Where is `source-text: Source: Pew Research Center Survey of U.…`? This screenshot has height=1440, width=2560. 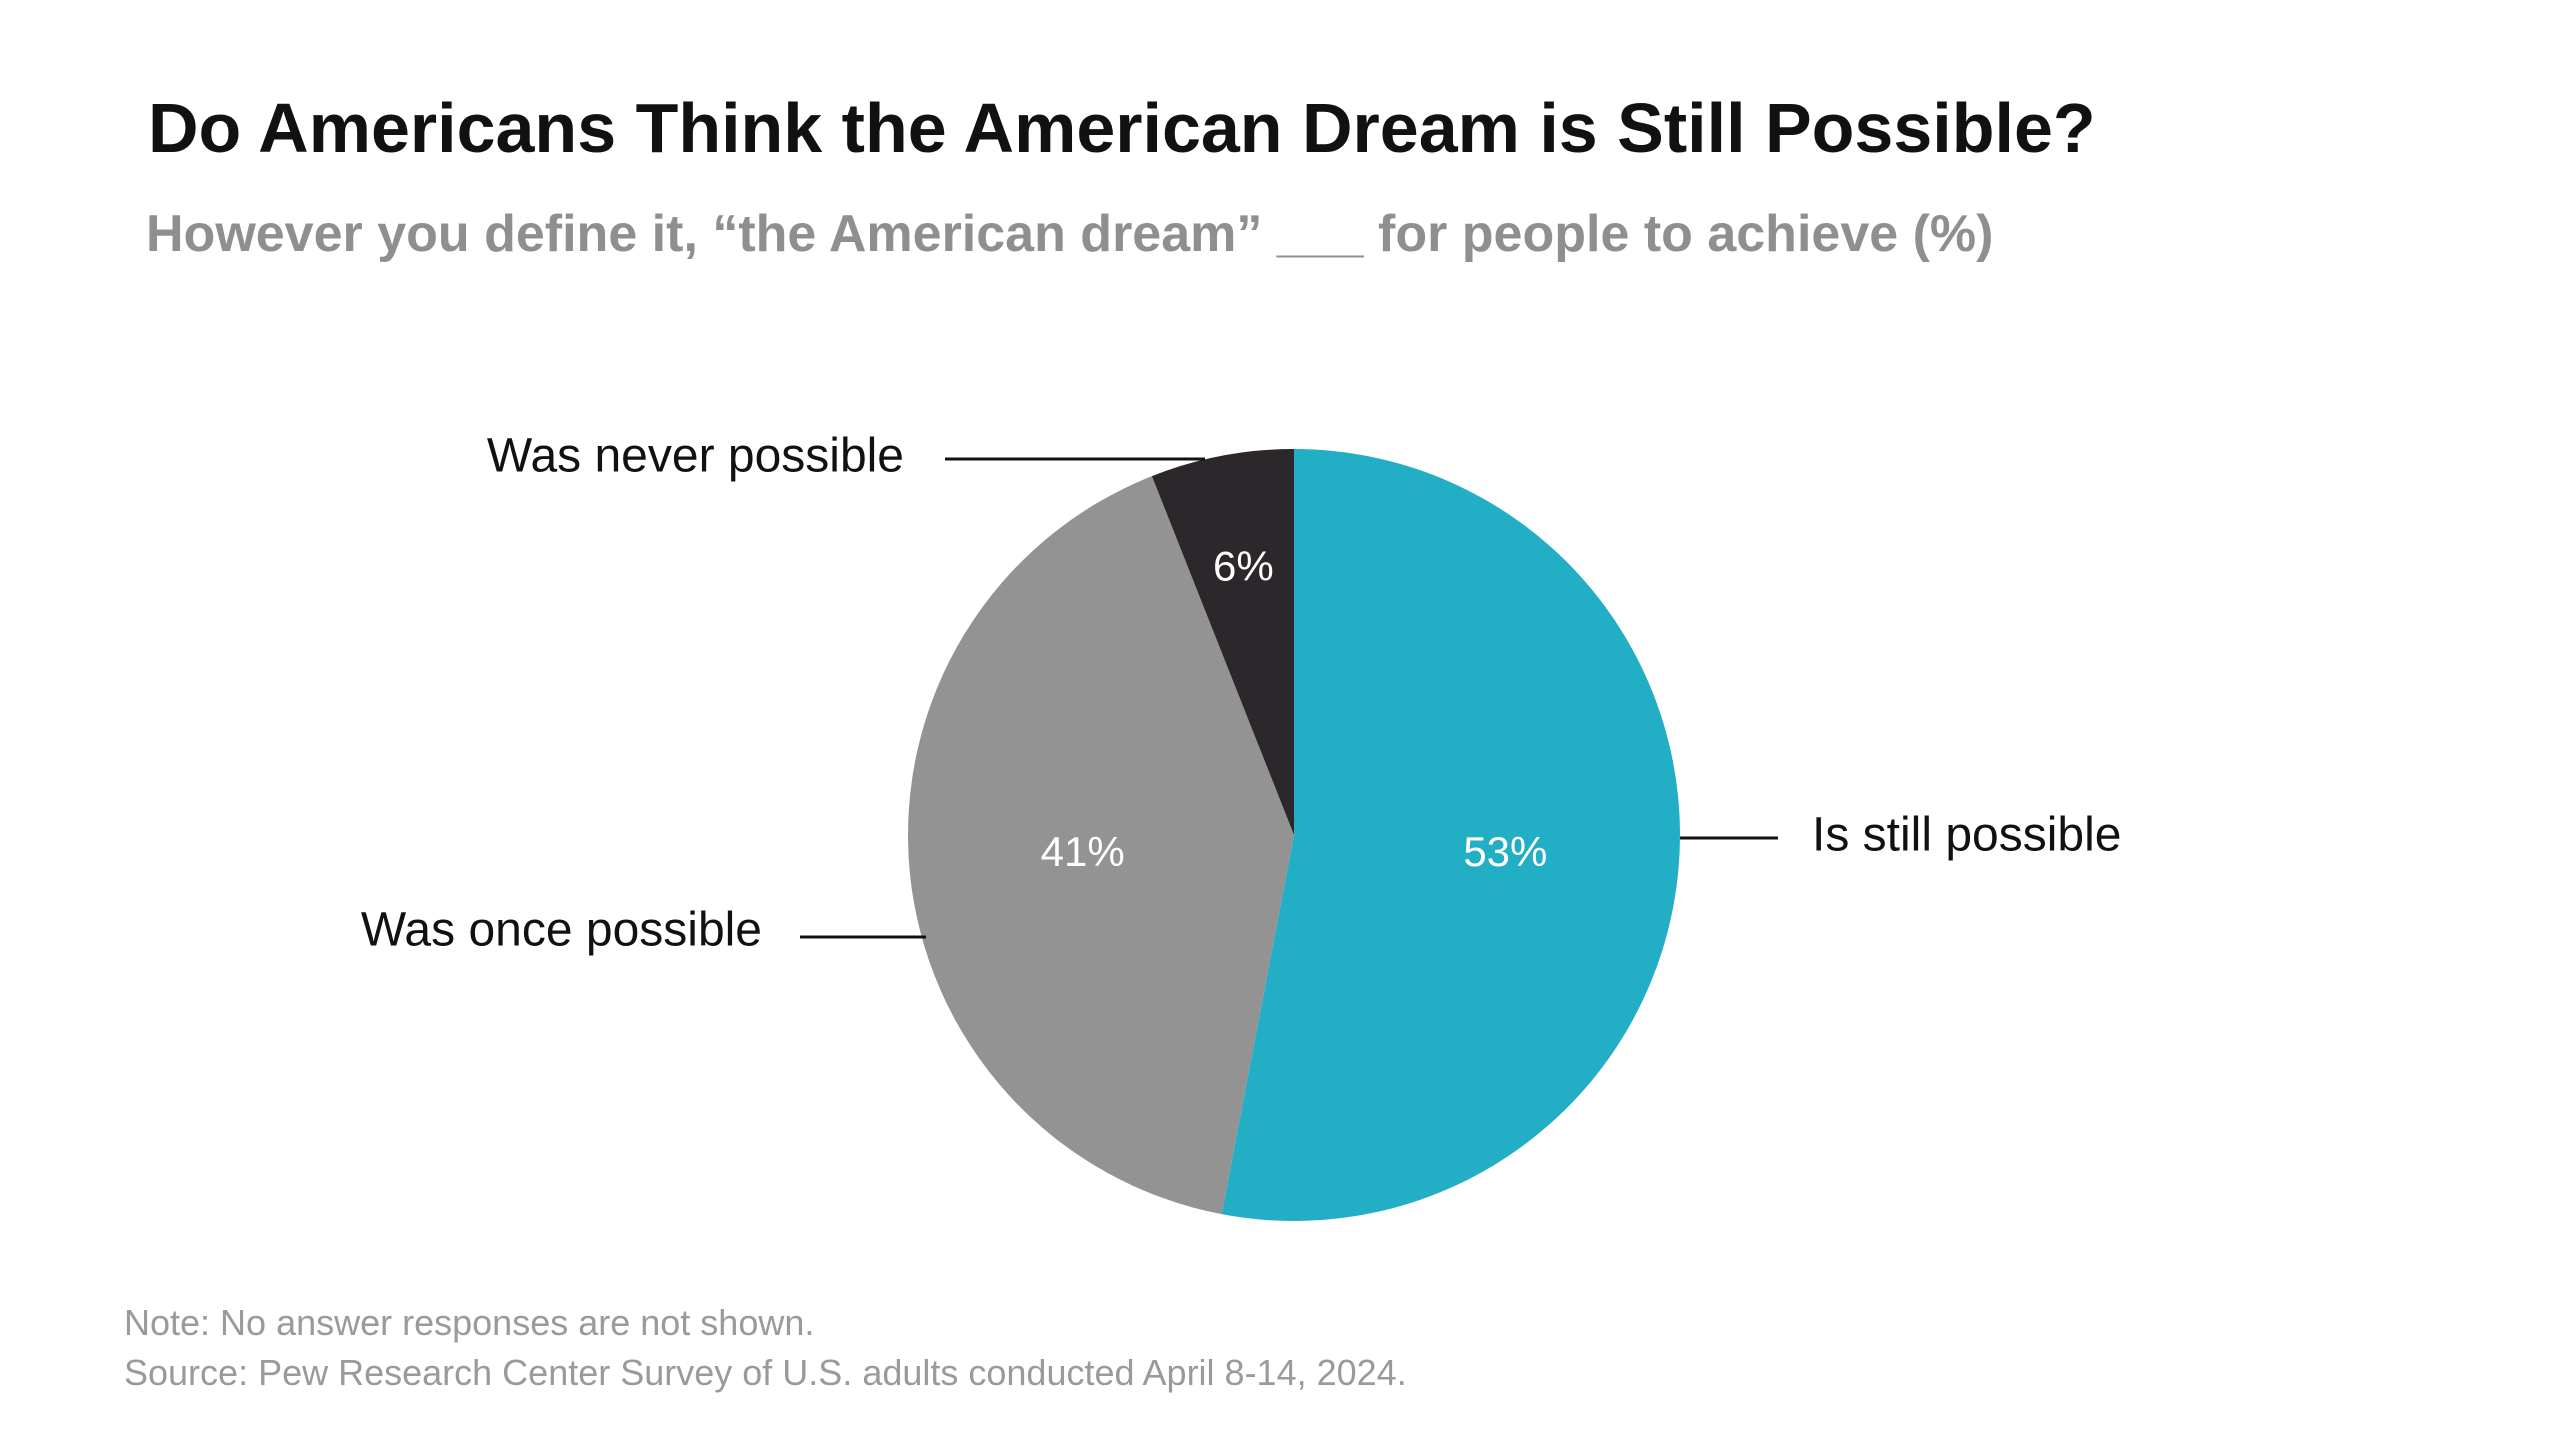 source-text: Source: Pew Research Center Survey of U.… is located at coordinates (765, 1372).